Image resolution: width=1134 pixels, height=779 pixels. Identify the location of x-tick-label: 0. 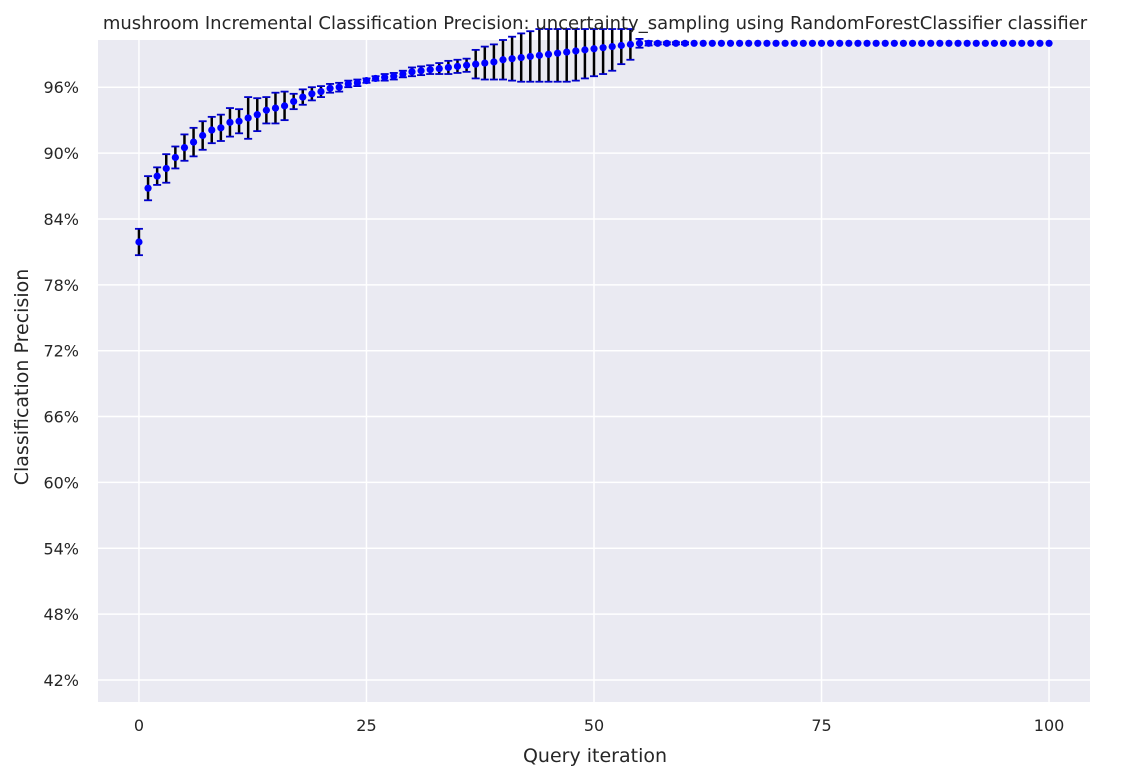
(139, 725).